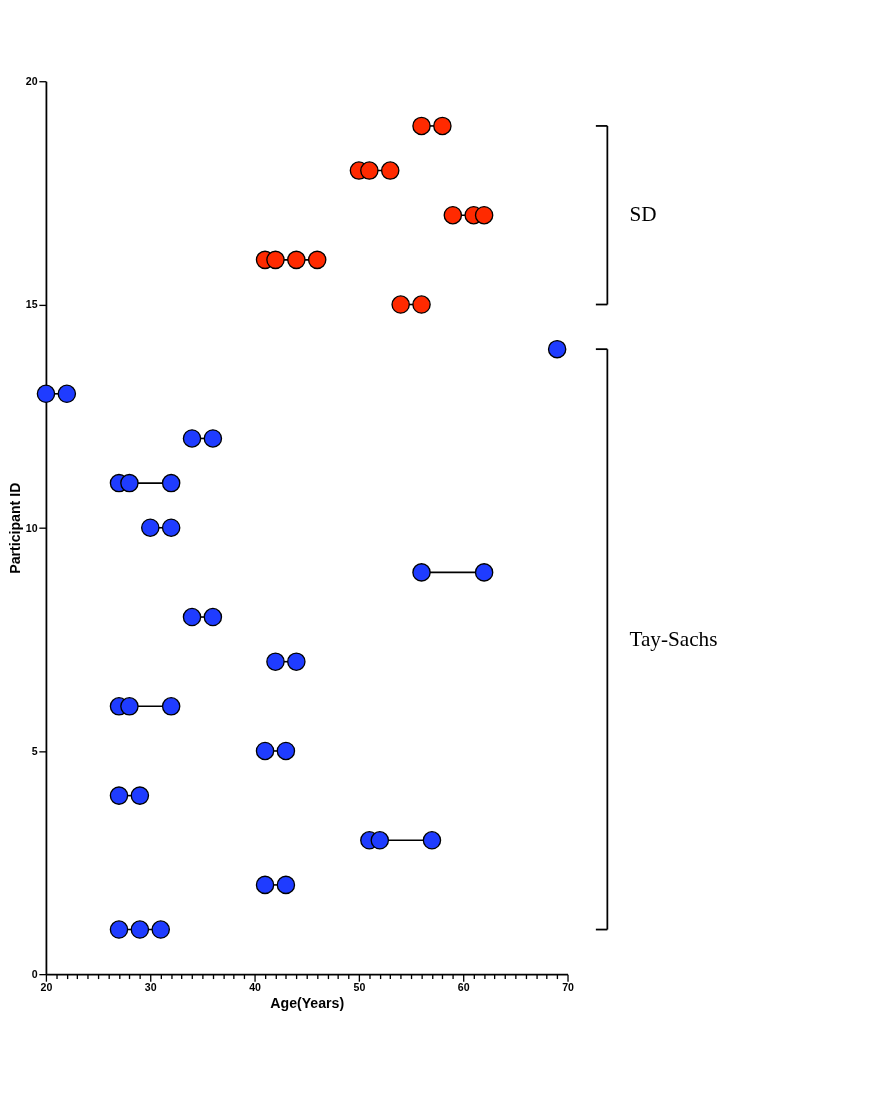  Describe the element at coordinates (34, 974) in the screenshot. I see `y-tick-label: 0` at that location.